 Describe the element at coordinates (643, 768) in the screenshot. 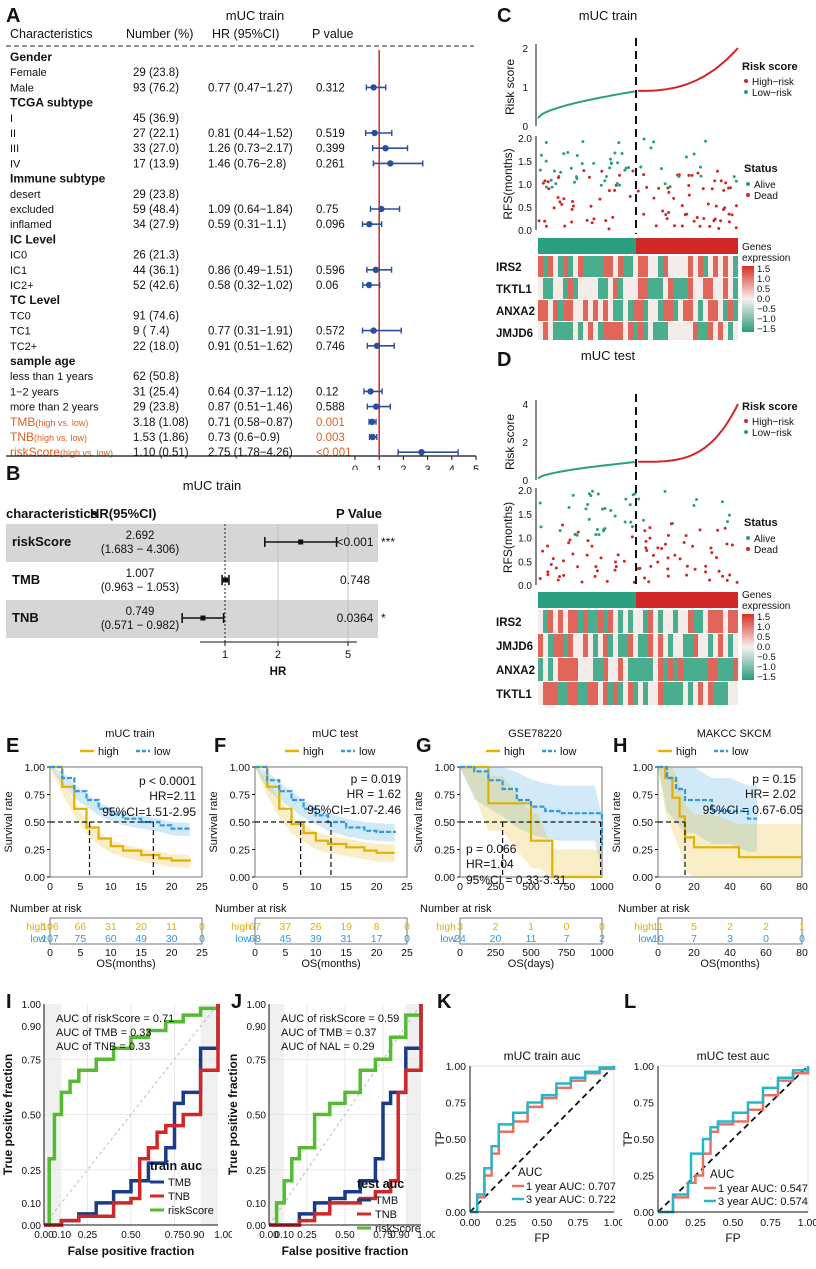

I see `y-tick-label: 1.00` at that location.